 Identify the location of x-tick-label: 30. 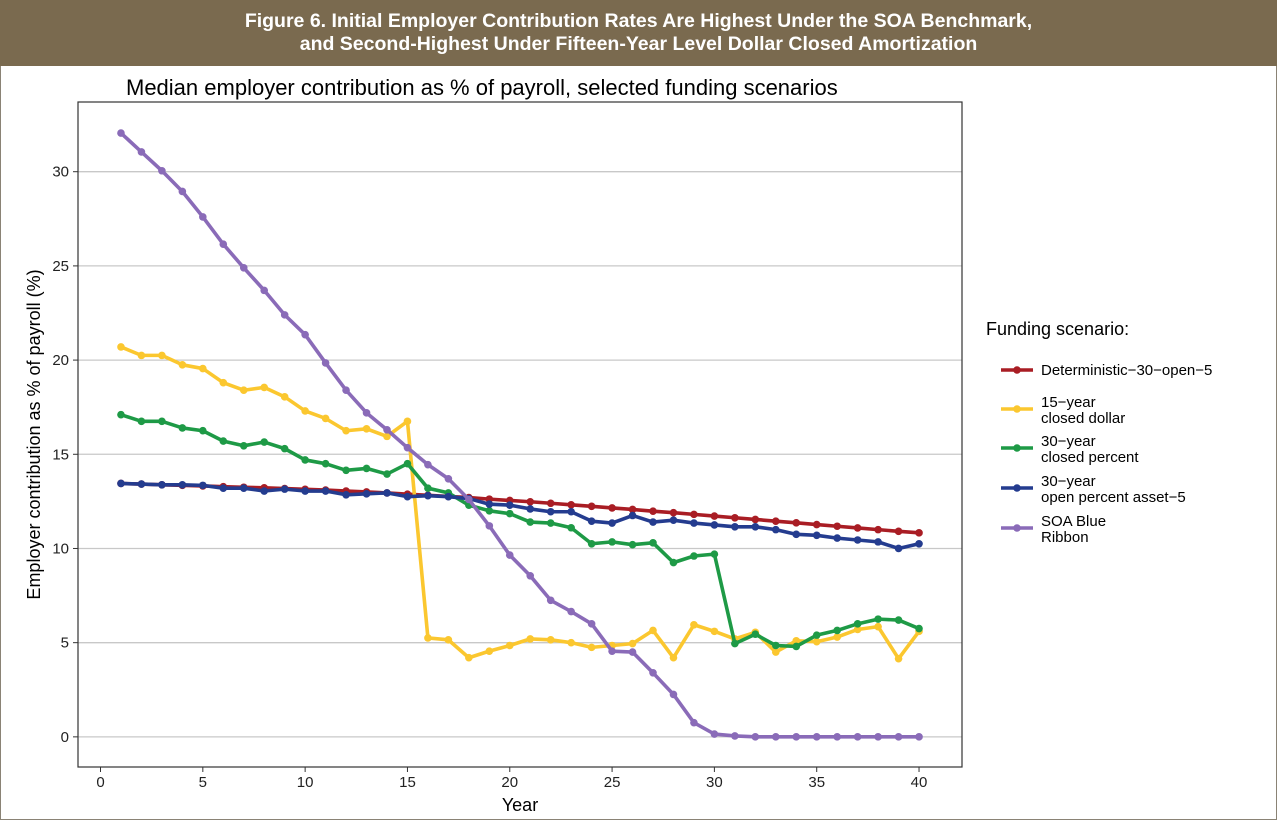
(714, 782).